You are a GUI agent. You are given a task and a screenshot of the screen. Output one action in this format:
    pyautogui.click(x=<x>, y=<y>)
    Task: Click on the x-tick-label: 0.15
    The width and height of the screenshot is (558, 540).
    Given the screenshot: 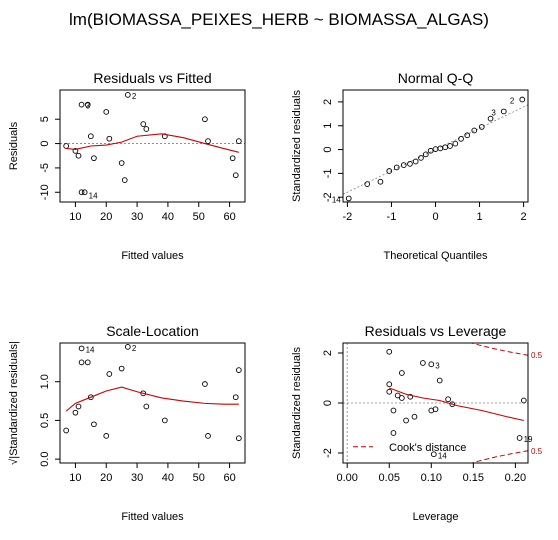 What is the action you would take?
    pyautogui.click(x=473, y=478)
    